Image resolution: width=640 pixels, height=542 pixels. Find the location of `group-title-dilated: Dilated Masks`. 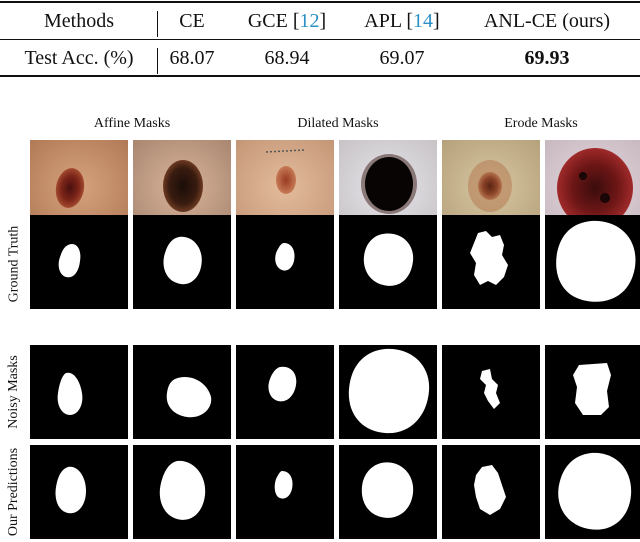

group-title-dilated: Dilated Masks is located at coordinates (338, 123).